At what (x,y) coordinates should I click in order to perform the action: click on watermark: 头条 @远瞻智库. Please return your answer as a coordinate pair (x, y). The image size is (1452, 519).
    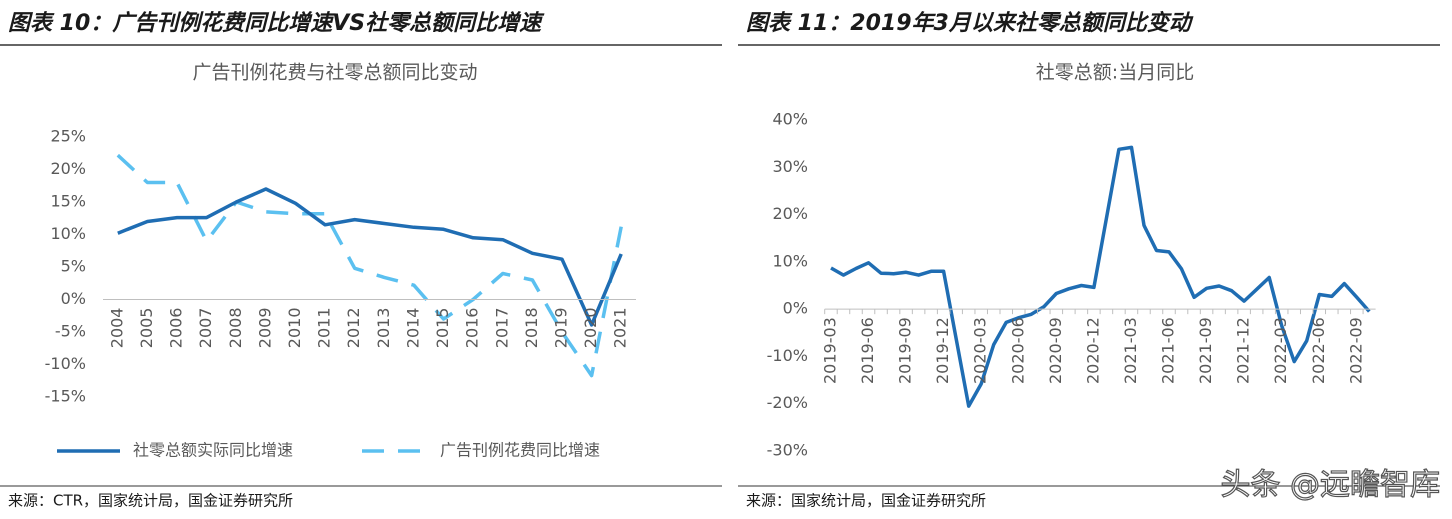
    Looking at the image, I should click on (1330, 485).